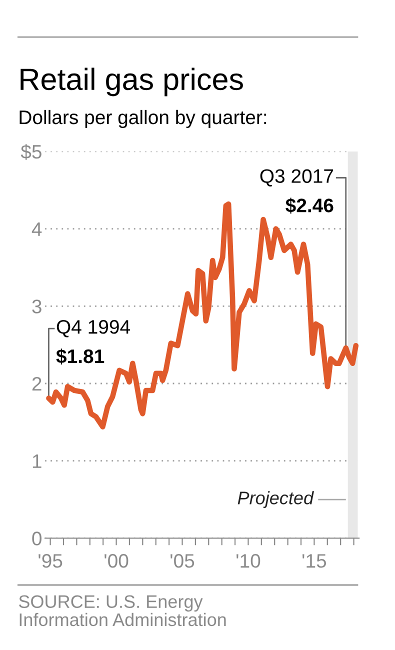 The image size is (395, 650). What do you see at coordinates (93, 342) in the screenshot?
I see `annotation: Q4 1994 $1.81` at bounding box center [93, 342].